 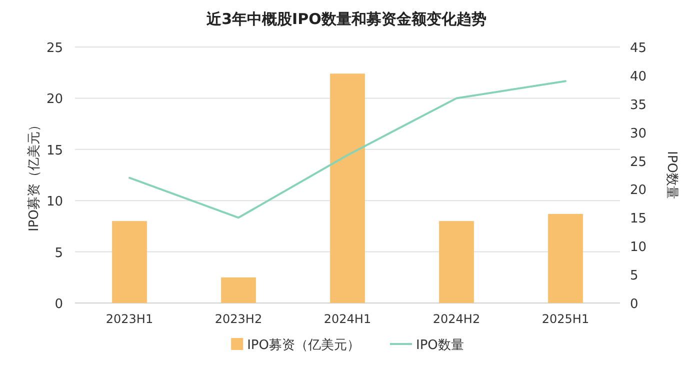 What do you see at coordinates (634, 276) in the screenshot?
I see `y2-tick-label: 5` at bounding box center [634, 276].